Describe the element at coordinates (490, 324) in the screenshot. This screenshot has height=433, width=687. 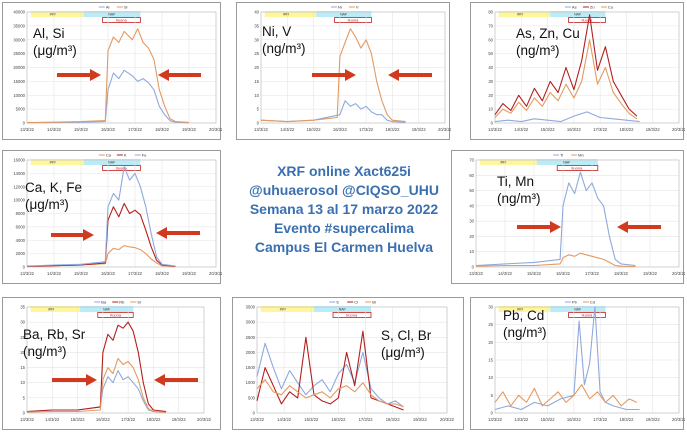
I see `y-tick-label: 25` at that location.